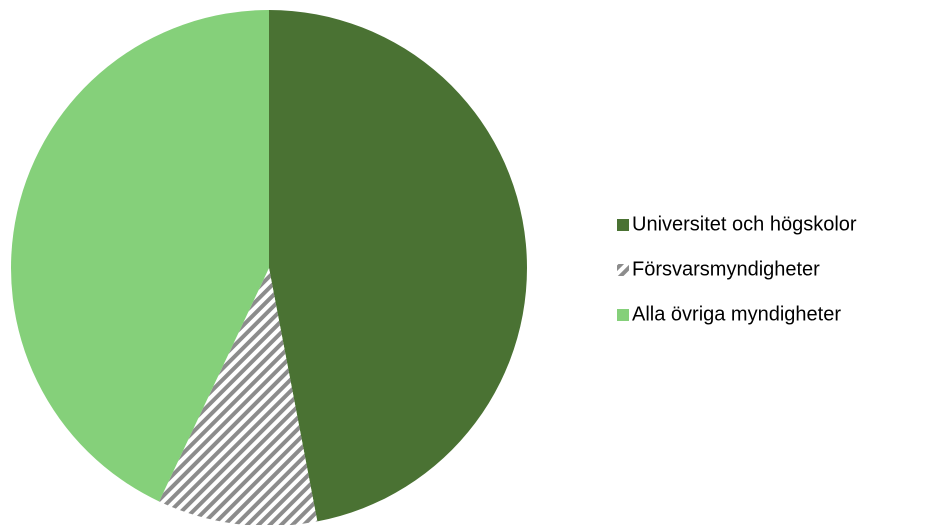 The width and height of the screenshot is (939, 525). What do you see at coordinates (736, 314) in the screenshot?
I see `legend-label: Alla övriga myndigheter` at bounding box center [736, 314].